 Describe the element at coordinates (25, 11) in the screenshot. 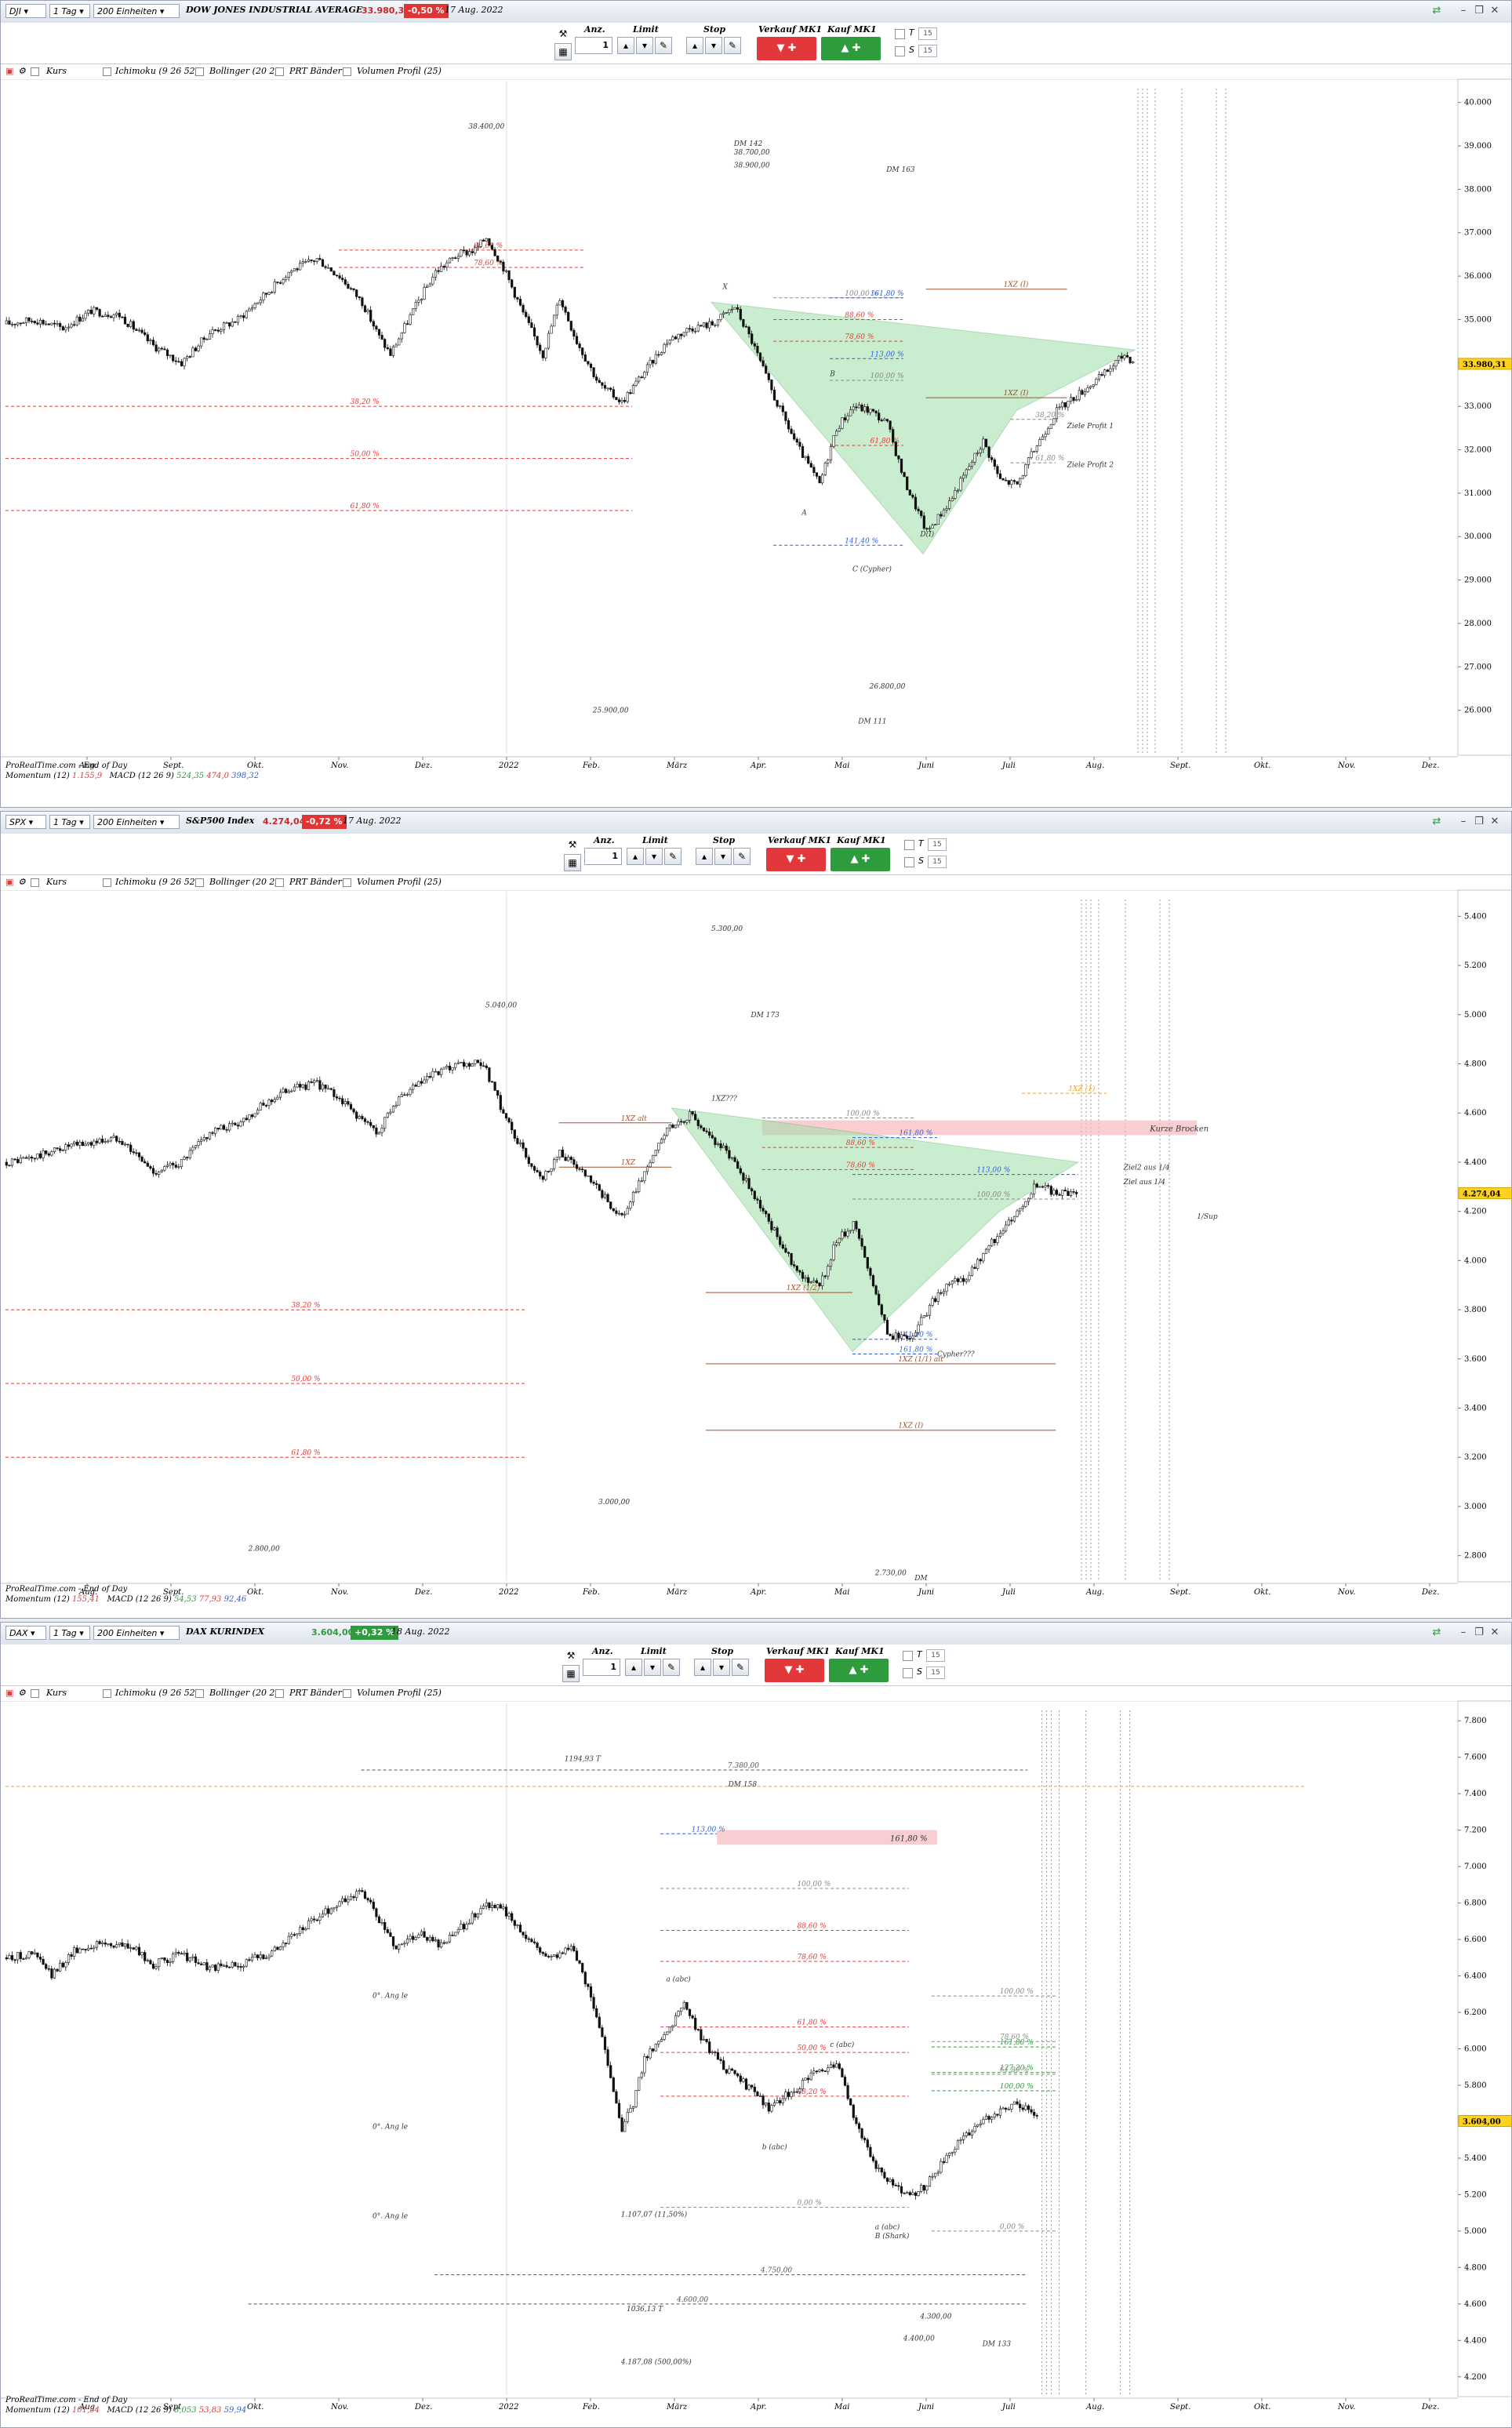

I see `symbol-select: DJI ▾` at that location.